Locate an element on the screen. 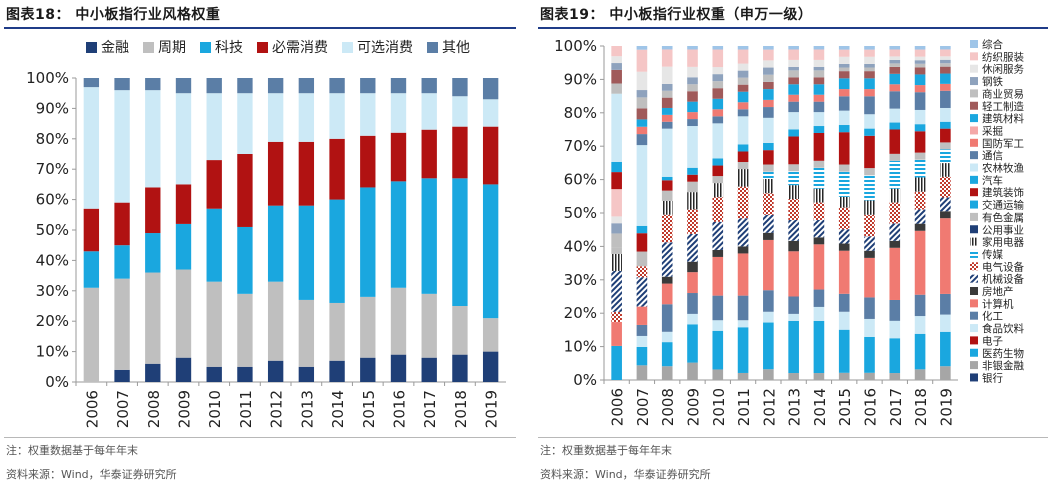  y-tick-label: 30% is located at coordinates (52, 291).